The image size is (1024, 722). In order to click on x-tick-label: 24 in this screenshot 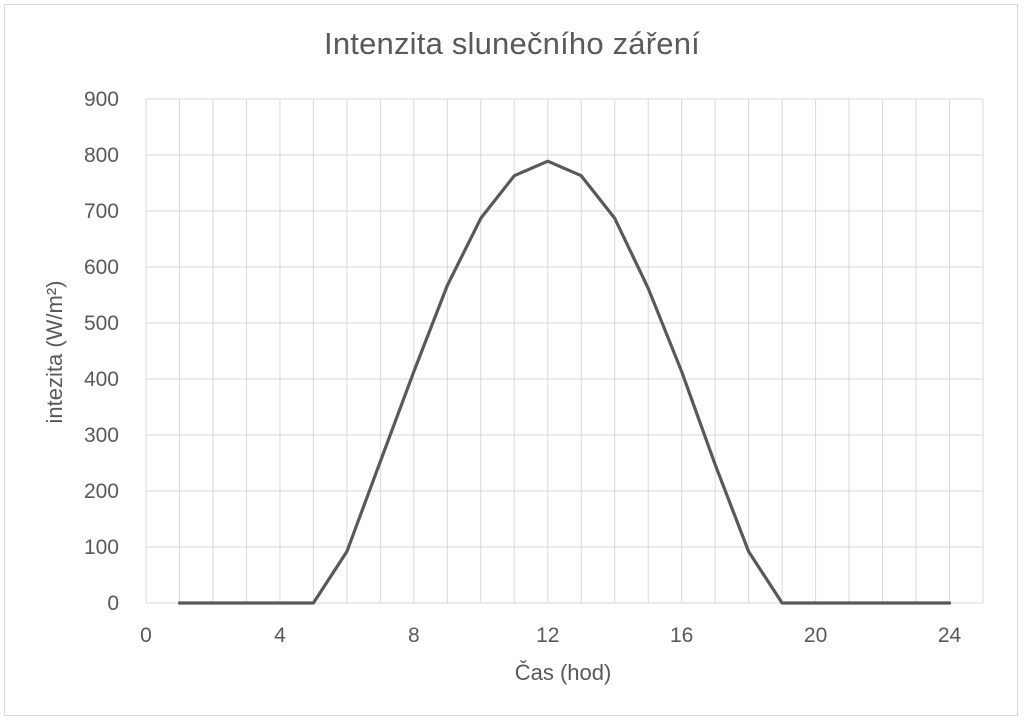, I will do `click(950, 635)`.